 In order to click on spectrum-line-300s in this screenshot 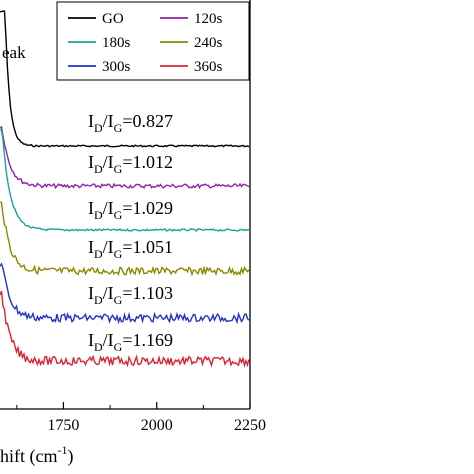, I will do `click(125, 293)`.